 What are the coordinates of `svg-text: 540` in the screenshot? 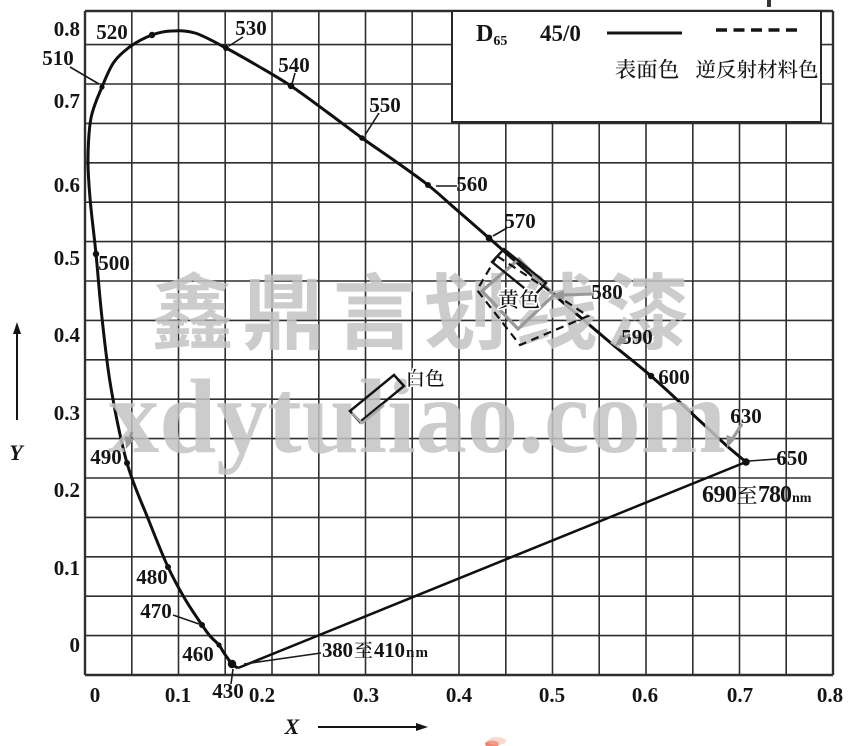 It's located at (294, 65).